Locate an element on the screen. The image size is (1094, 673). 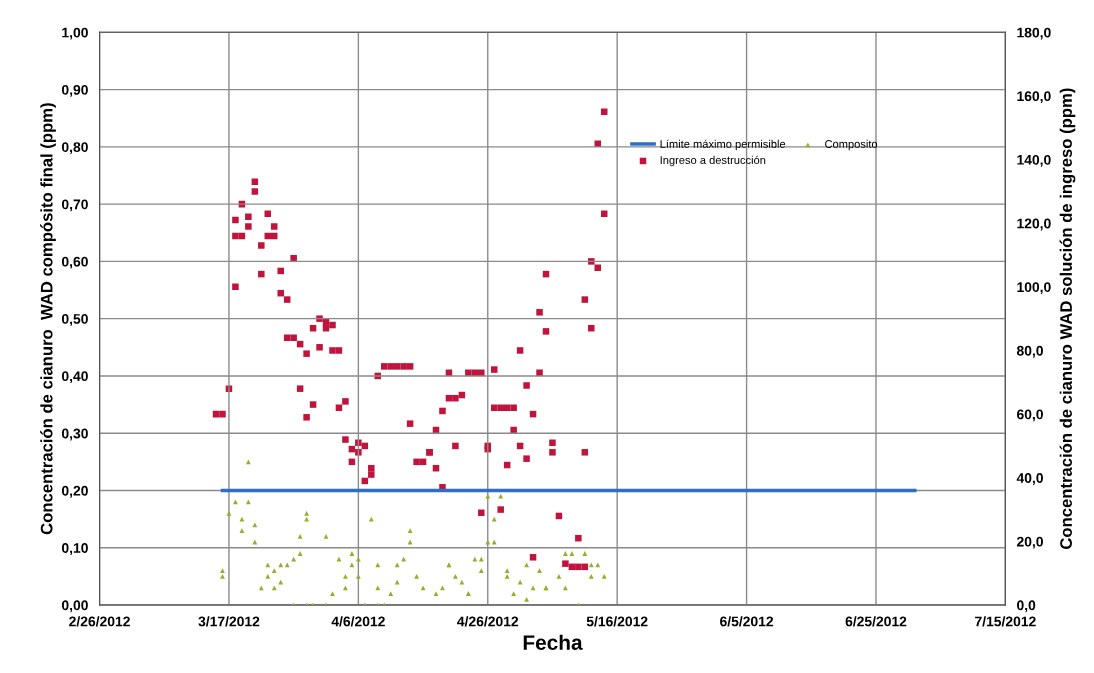
x-axis-title: Fecha is located at coordinates (553, 642).